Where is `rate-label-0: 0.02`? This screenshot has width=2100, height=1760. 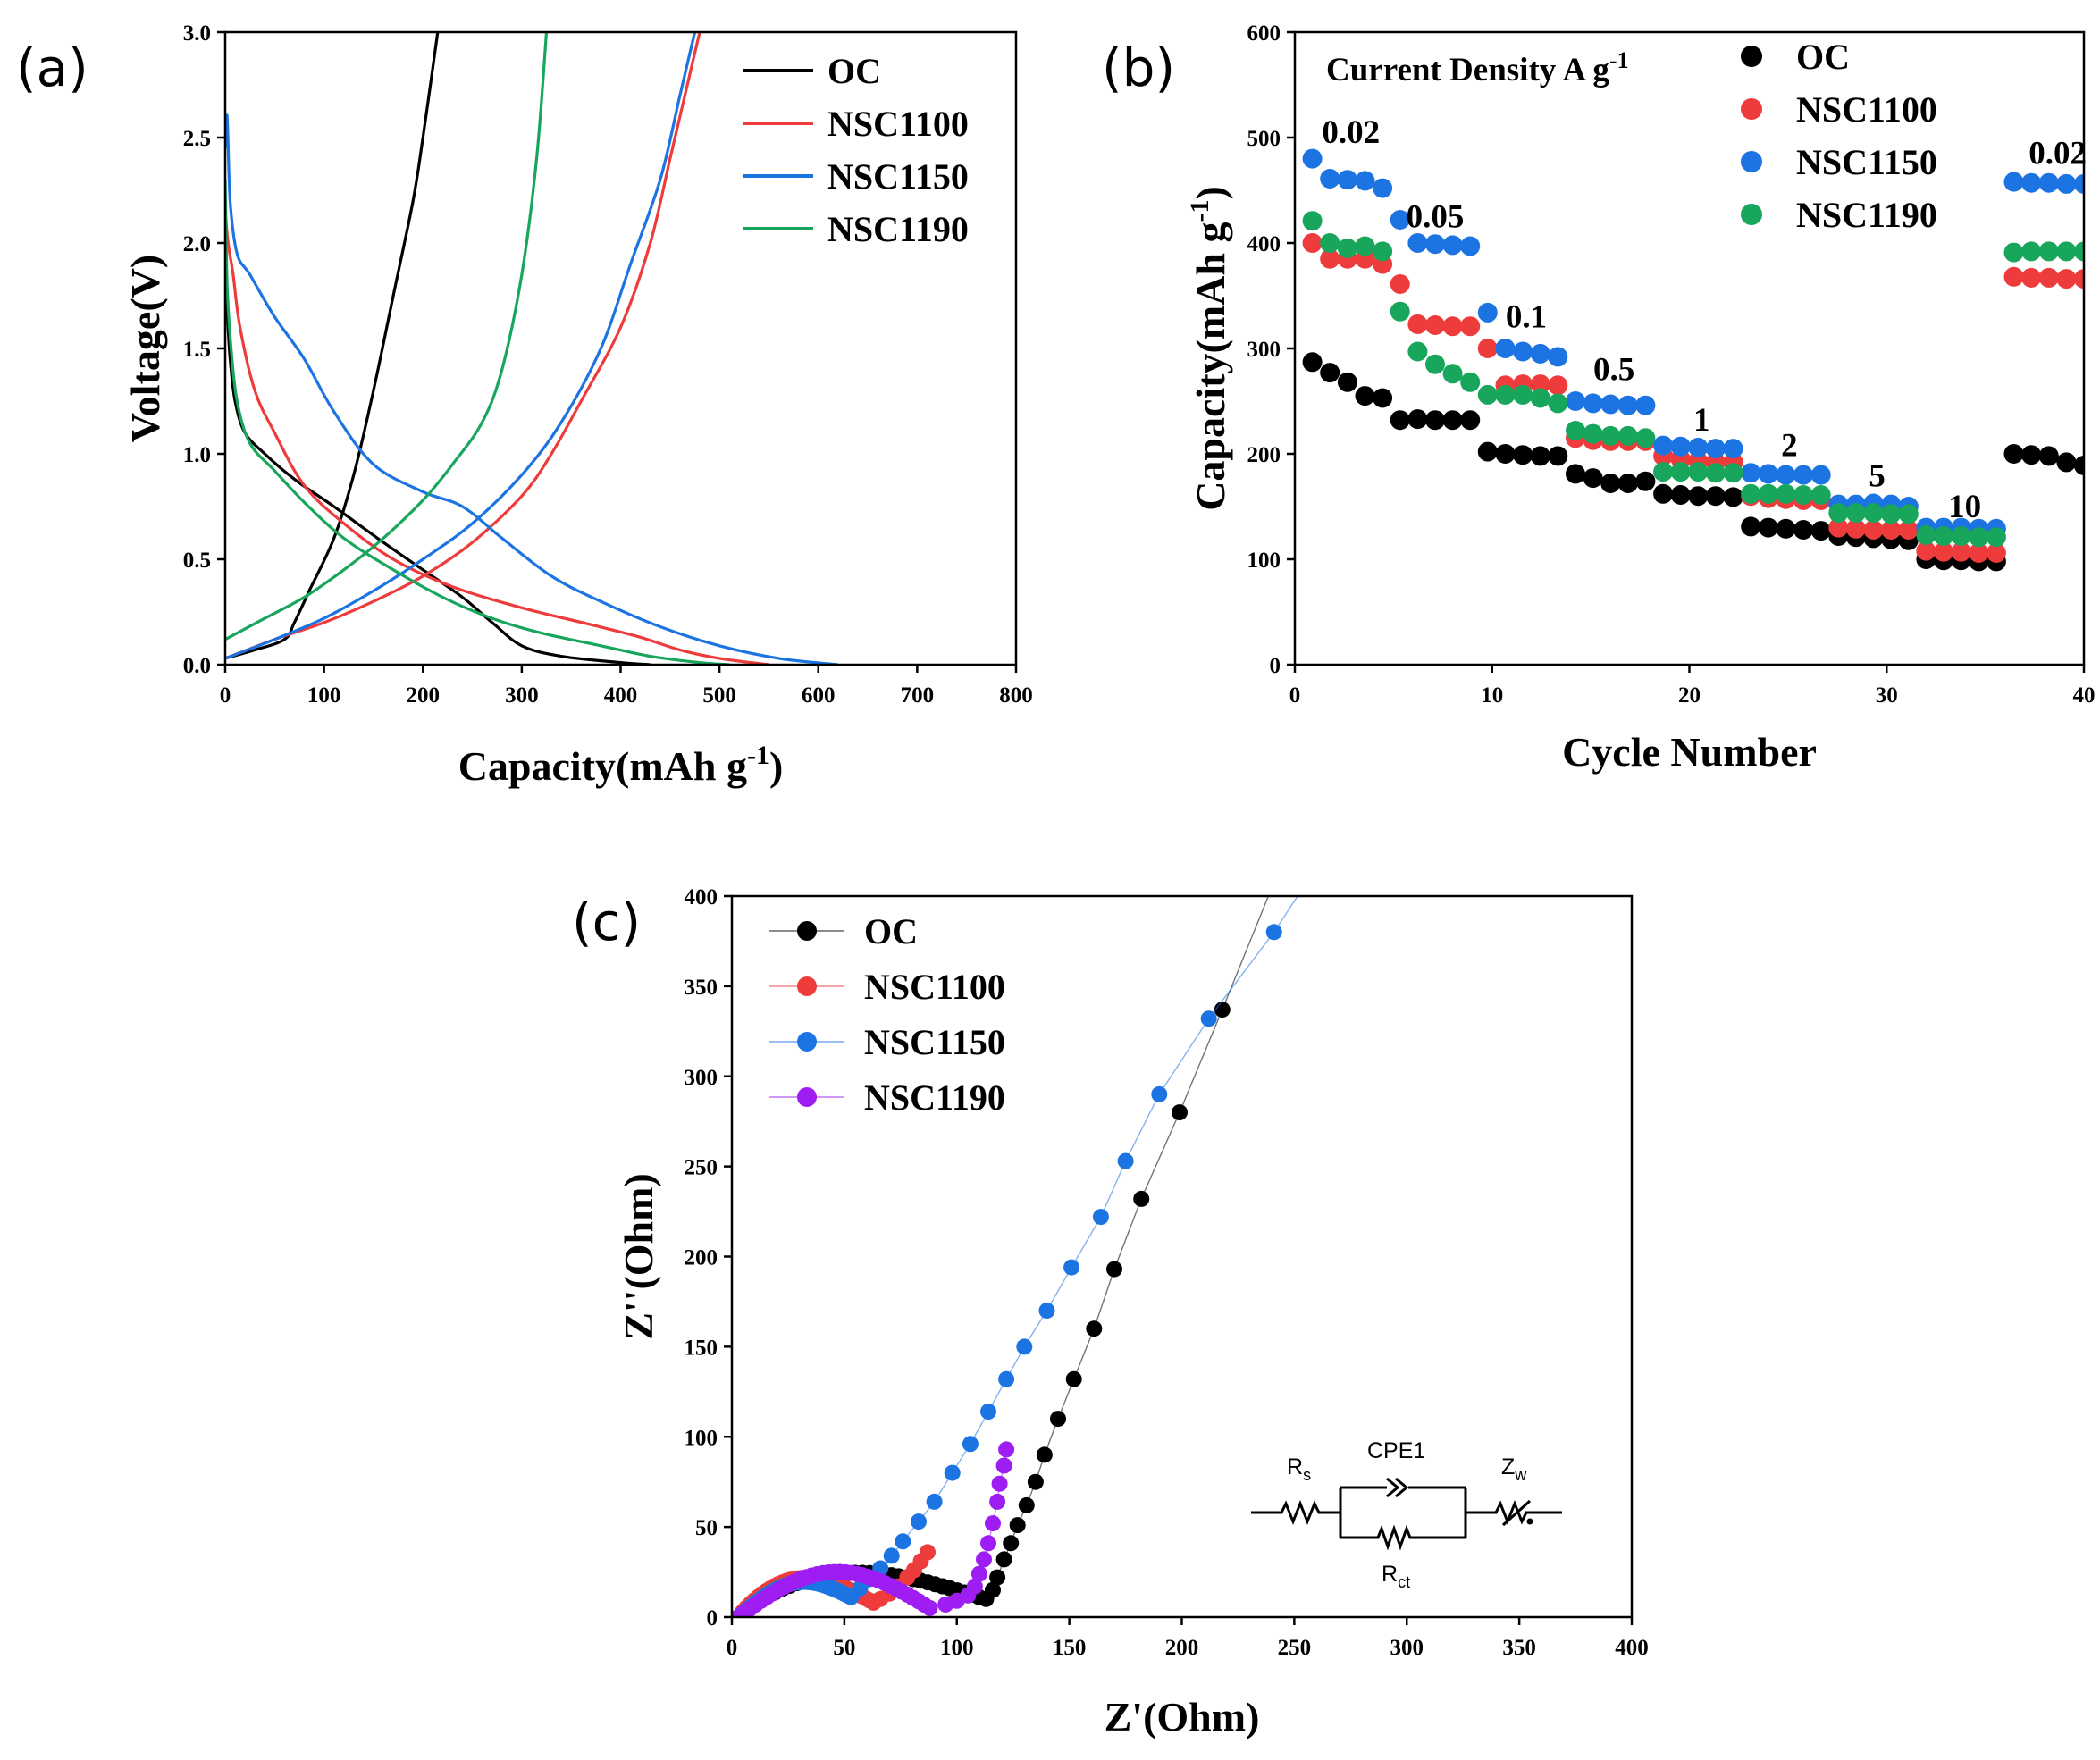 rate-label-0: 0.02 is located at coordinates (1351, 132).